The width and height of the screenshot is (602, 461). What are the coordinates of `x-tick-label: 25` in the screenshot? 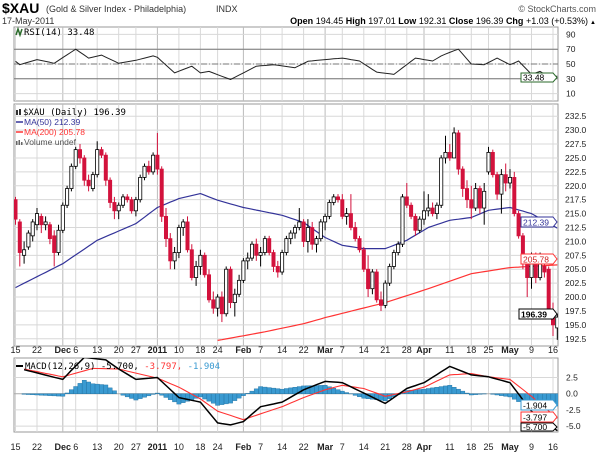 It's located at (488, 447).